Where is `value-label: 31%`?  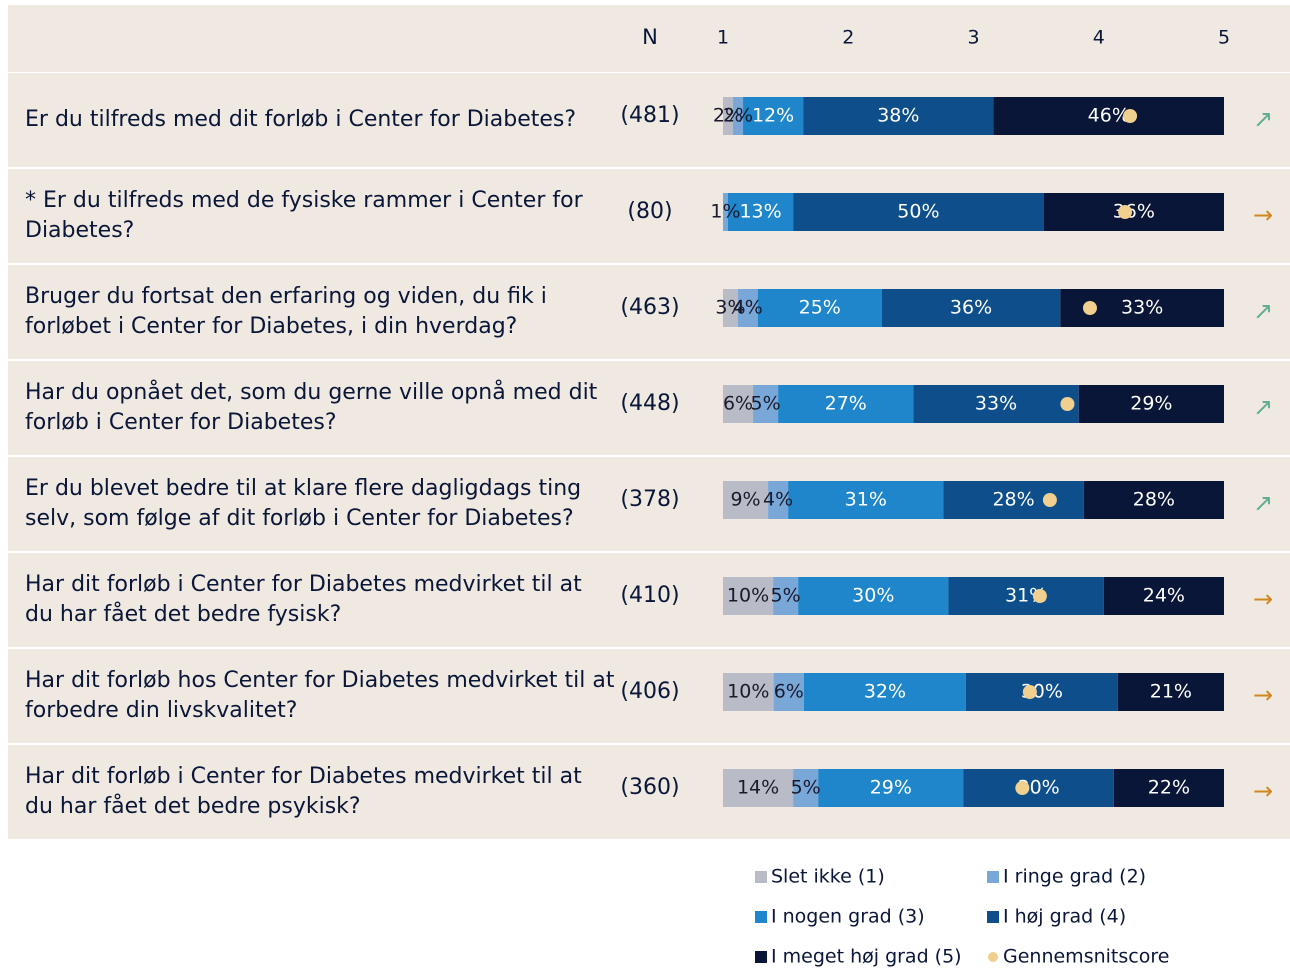 value-label: 31% is located at coordinates (866, 500).